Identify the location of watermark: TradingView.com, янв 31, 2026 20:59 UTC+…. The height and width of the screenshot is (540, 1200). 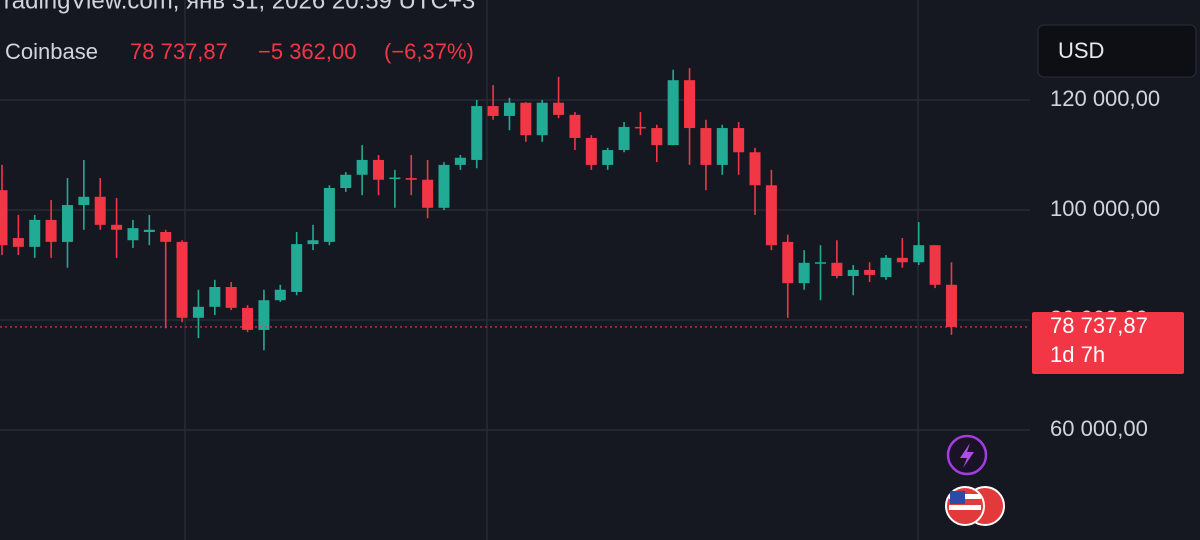
(237, 7).